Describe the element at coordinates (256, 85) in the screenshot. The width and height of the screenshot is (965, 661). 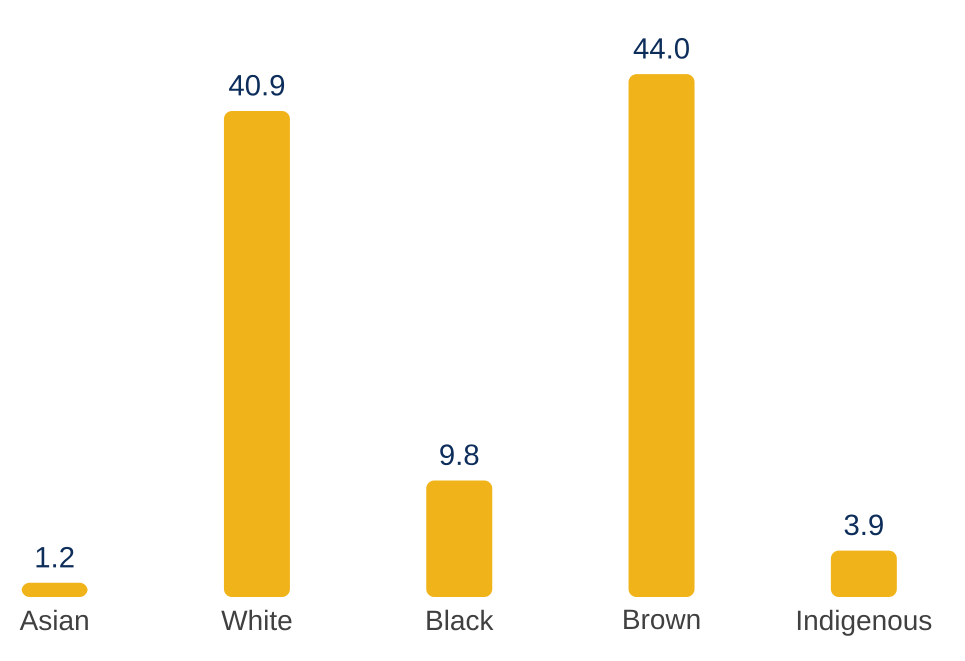
I see `data-label: 40.9` at that location.